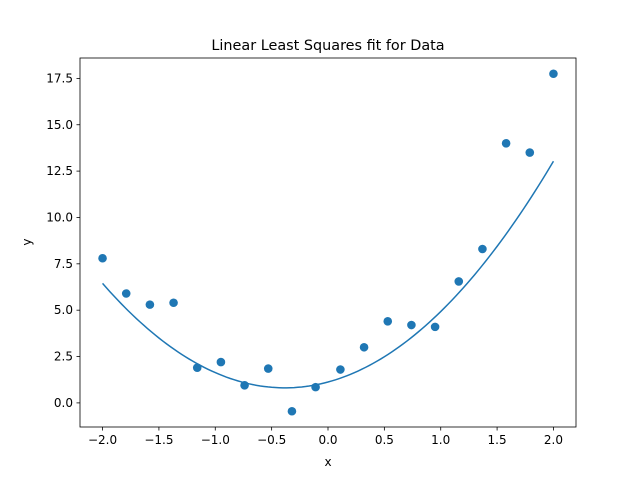  I want to click on y-tick-label: 15.0, so click(59, 125).